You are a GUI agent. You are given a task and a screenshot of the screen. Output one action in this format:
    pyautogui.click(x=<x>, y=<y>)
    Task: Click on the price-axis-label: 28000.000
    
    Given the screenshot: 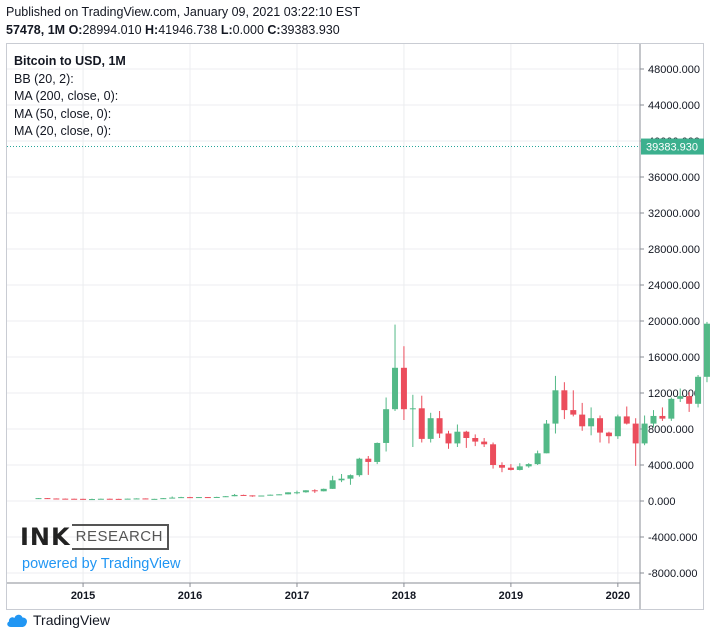 What is the action you would take?
    pyautogui.click(x=674, y=250)
    